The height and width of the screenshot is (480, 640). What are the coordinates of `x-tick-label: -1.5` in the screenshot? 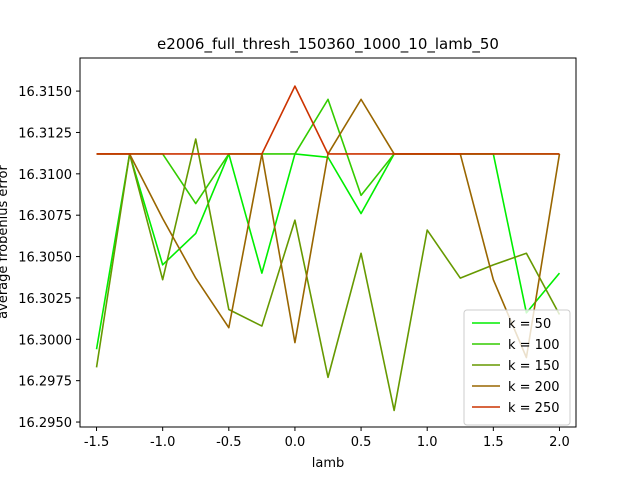 It's located at (96, 442).